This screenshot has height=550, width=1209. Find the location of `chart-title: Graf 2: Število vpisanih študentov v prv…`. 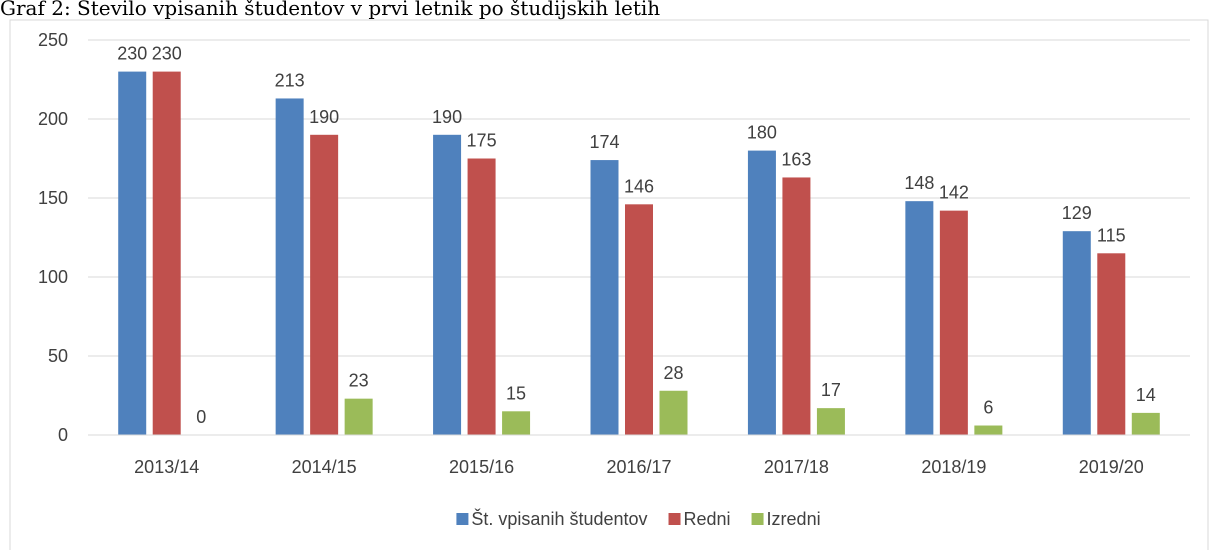

chart-title: Graf 2: Število vpisanih študentov v prv… is located at coordinates (330, 10).